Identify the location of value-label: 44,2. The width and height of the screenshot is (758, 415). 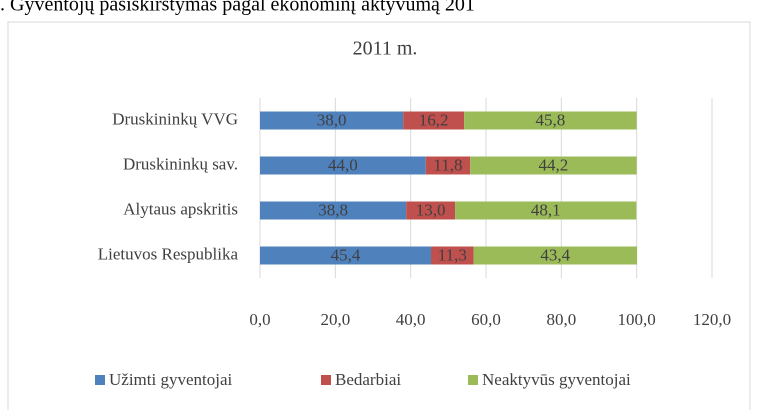
(554, 164).